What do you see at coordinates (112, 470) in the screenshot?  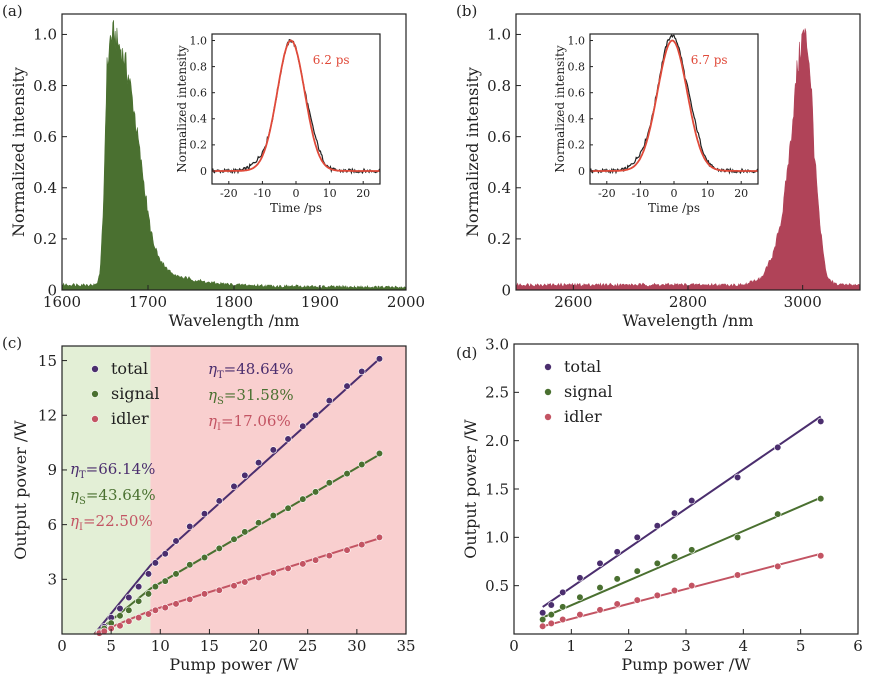 I see `efficiency-label: ηT=66.14%` at bounding box center [112, 470].